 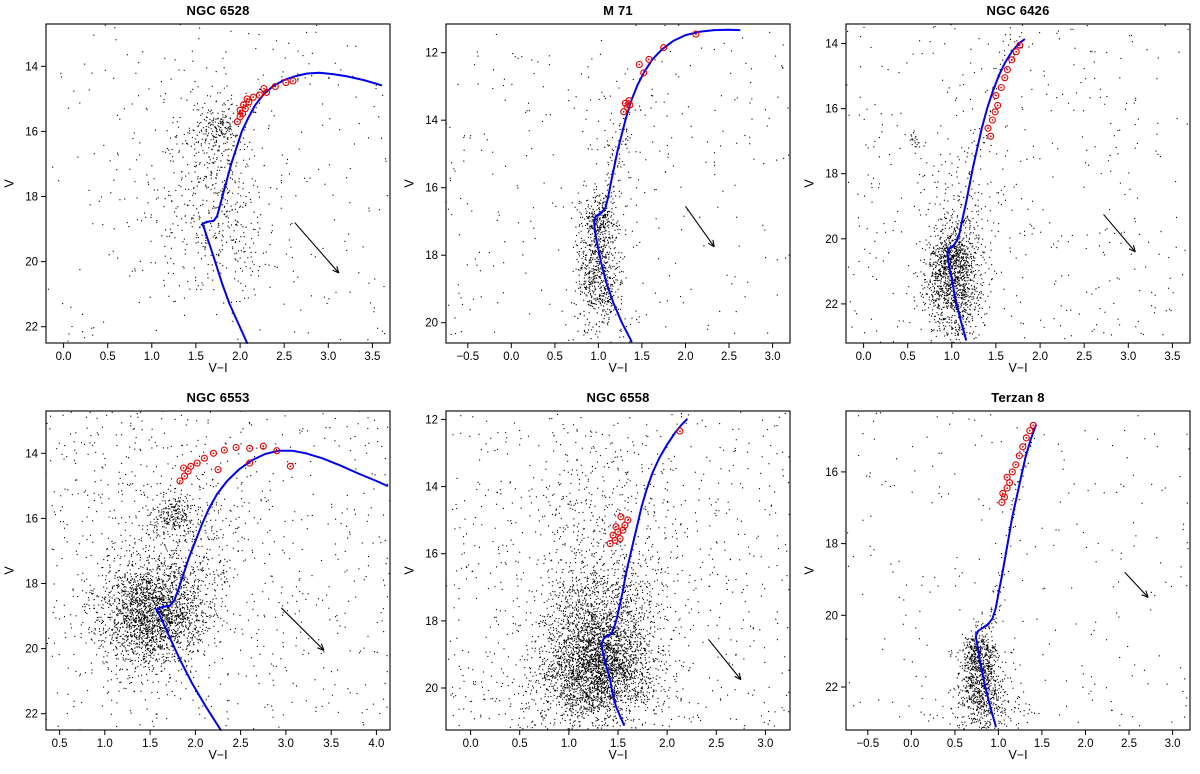 I want to click on x-tick-label: 0.5, so click(x=555, y=357).